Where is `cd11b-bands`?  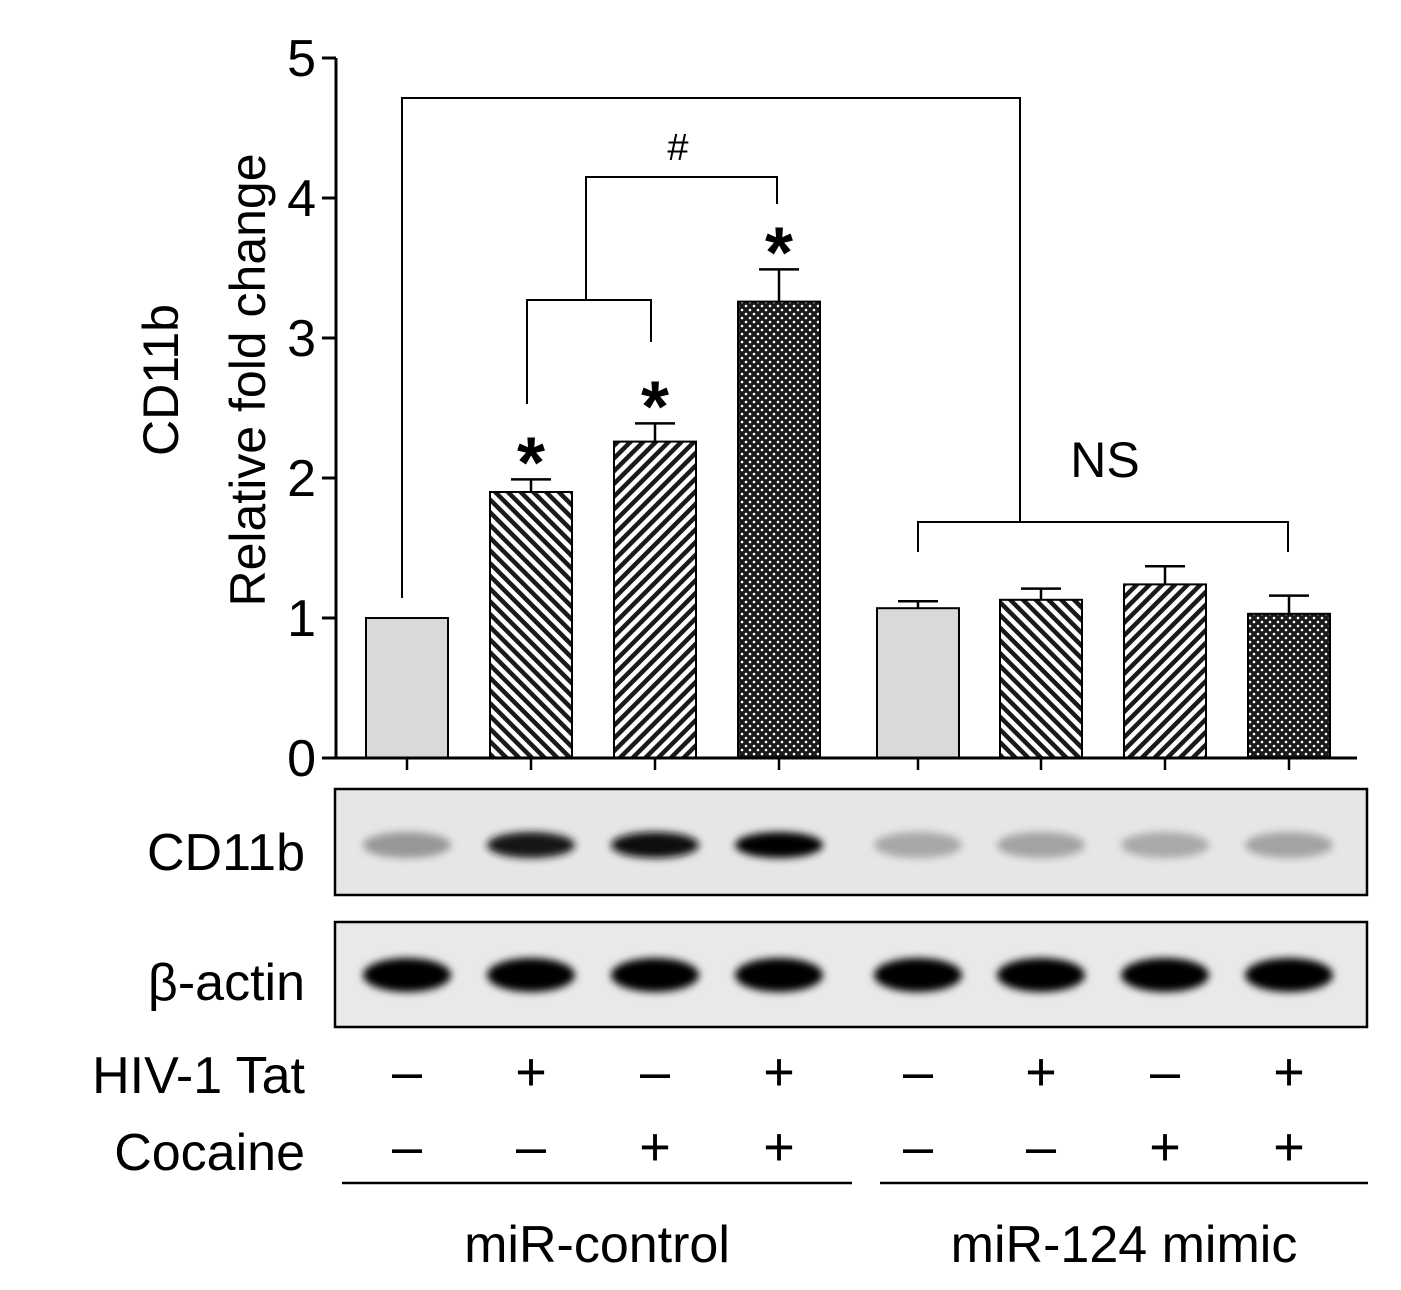
cd11b-bands is located at coordinates (848, 845).